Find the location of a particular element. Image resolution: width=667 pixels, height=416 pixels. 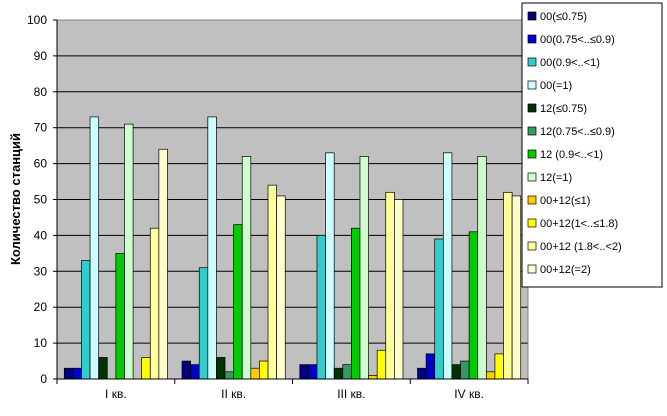

y-tick-label: 100 is located at coordinates (37, 20).